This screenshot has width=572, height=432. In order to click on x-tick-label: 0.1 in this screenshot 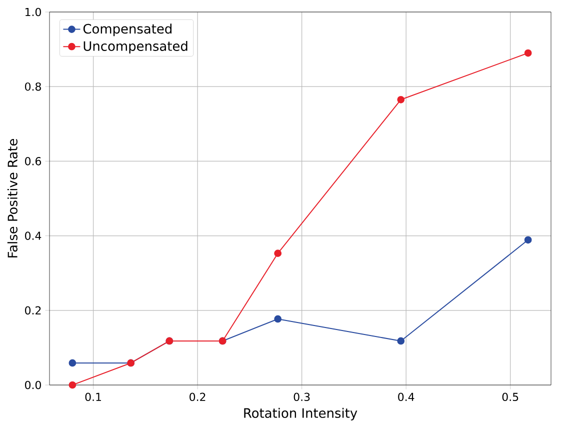, I will do `click(93, 397)`.